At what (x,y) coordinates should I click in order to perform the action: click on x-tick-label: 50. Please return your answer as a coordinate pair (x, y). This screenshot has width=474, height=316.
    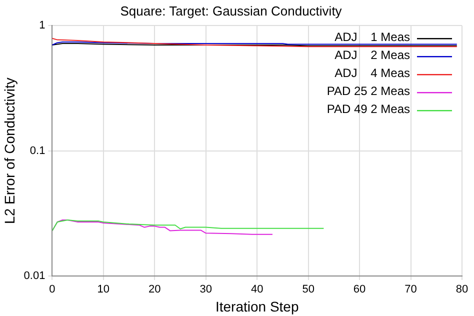
    Looking at the image, I should click on (308, 290).